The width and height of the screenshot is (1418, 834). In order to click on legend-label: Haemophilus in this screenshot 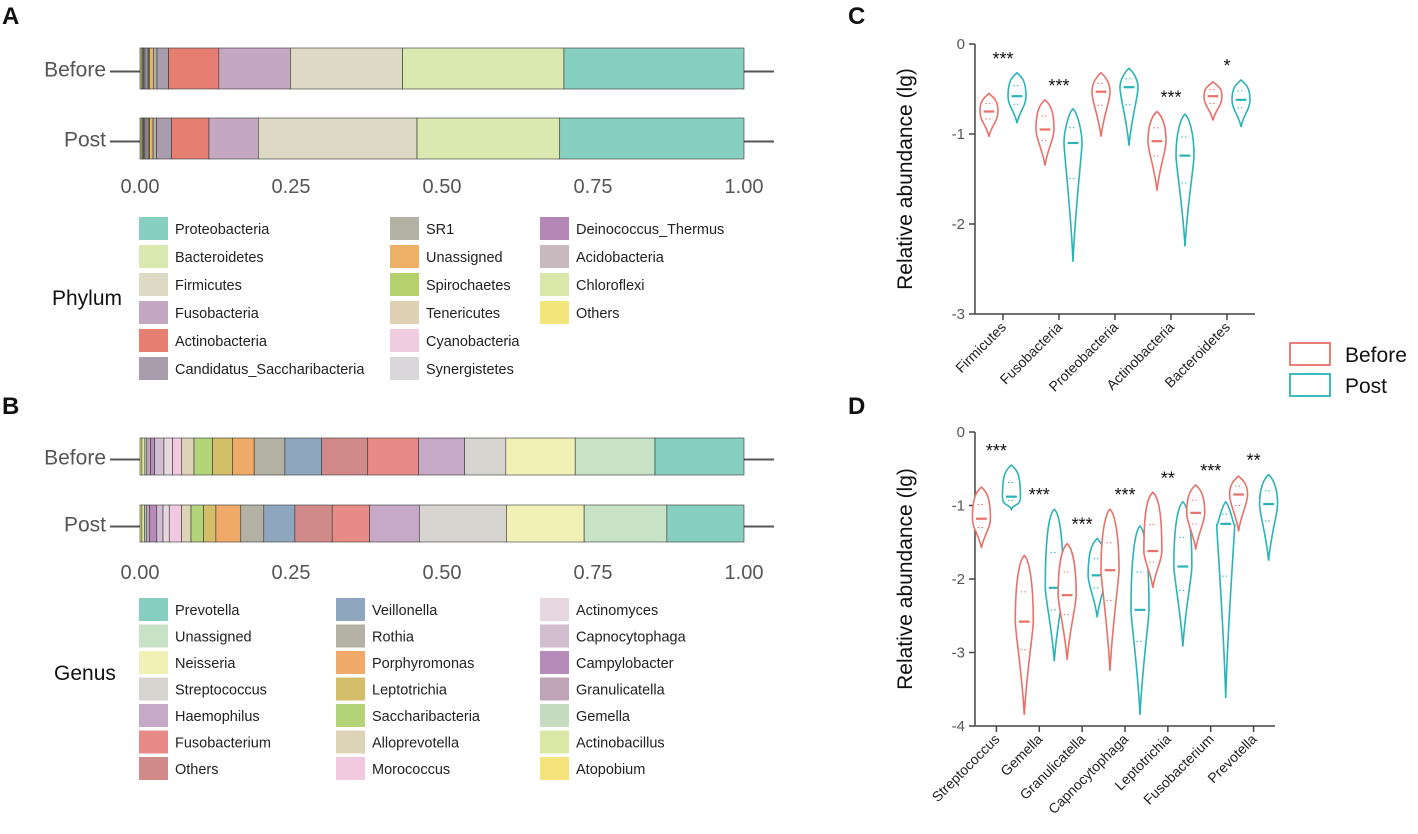, I will do `click(217, 717)`.